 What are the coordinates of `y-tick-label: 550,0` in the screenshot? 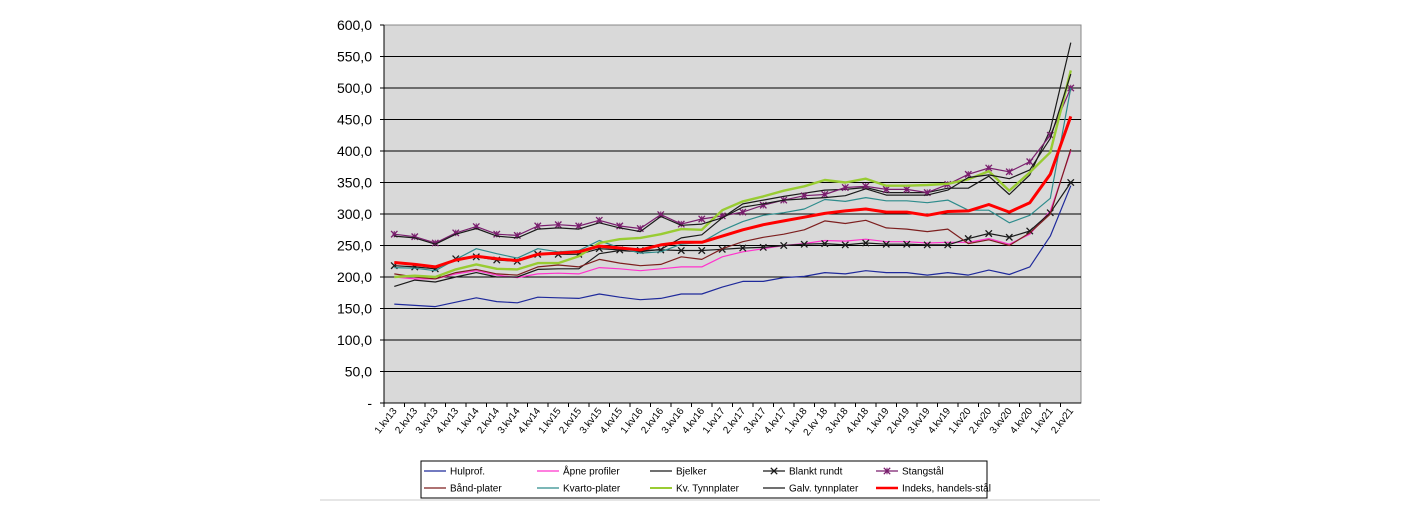 It's located at (354, 57).